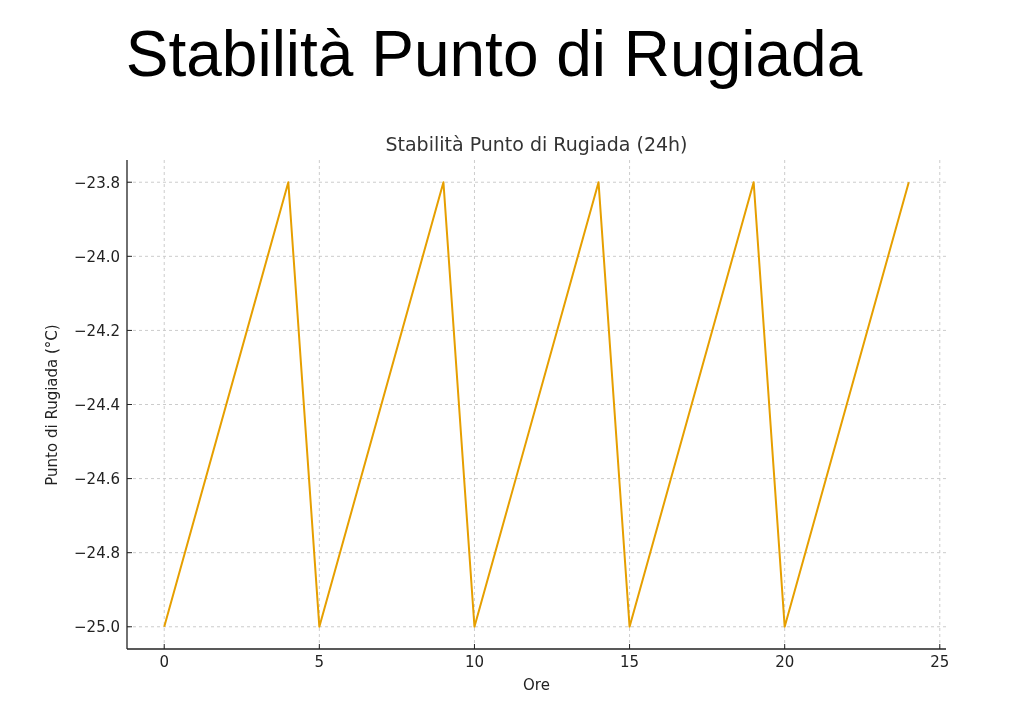 This screenshot has width=1018, height=703. Describe the element at coordinates (97, 478) in the screenshot. I see `y-tick-label: −24.6` at that location.